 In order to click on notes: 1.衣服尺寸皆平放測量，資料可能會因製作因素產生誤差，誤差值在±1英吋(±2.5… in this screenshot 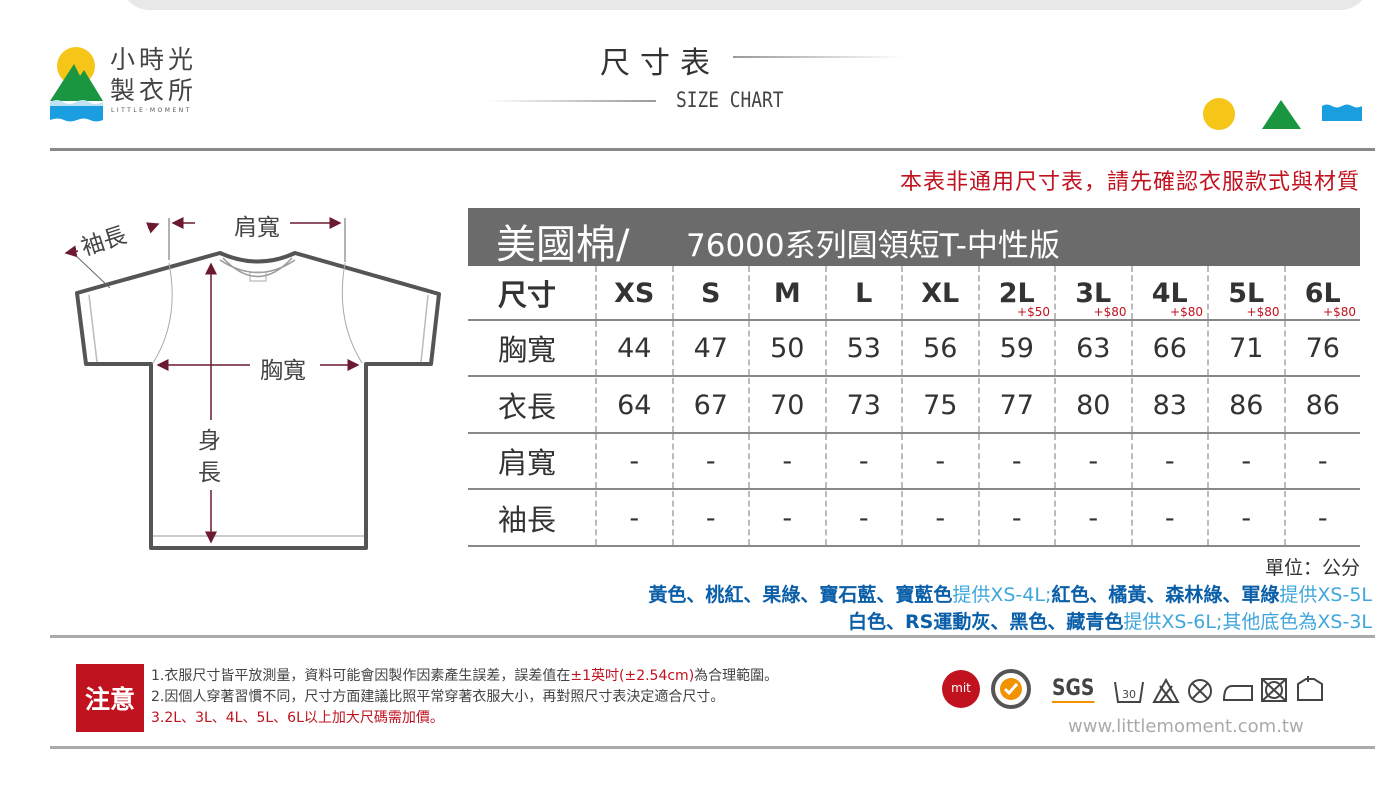, I will do `click(464, 697)`.